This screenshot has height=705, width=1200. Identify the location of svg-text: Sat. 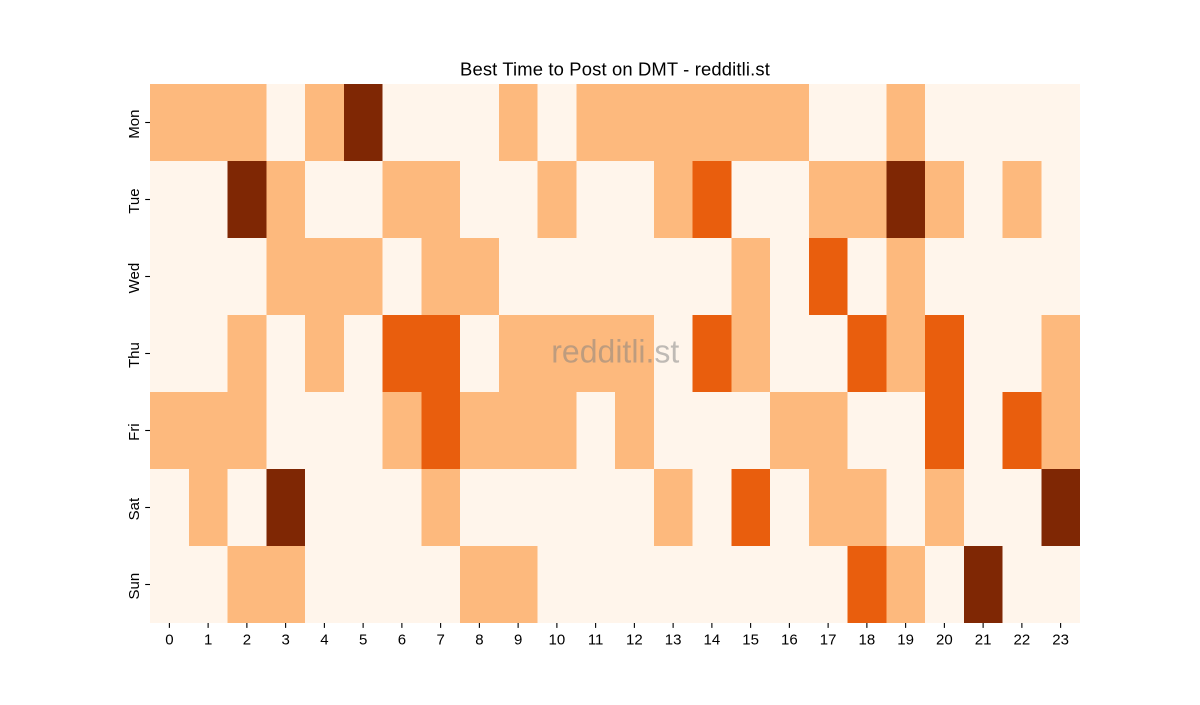
(134, 508).